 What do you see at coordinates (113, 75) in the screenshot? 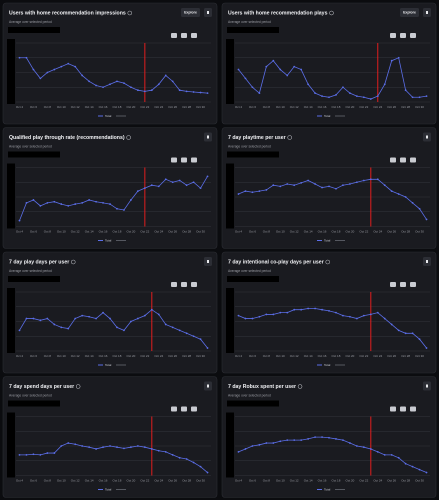
I see `series-line` at bounding box center [113, 75].